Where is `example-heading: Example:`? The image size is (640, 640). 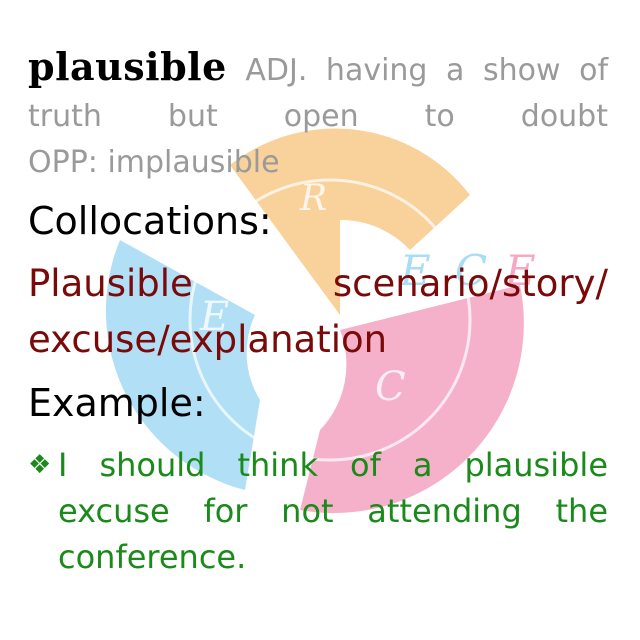
example-heading: Example: is located at coordinates (117, 403).